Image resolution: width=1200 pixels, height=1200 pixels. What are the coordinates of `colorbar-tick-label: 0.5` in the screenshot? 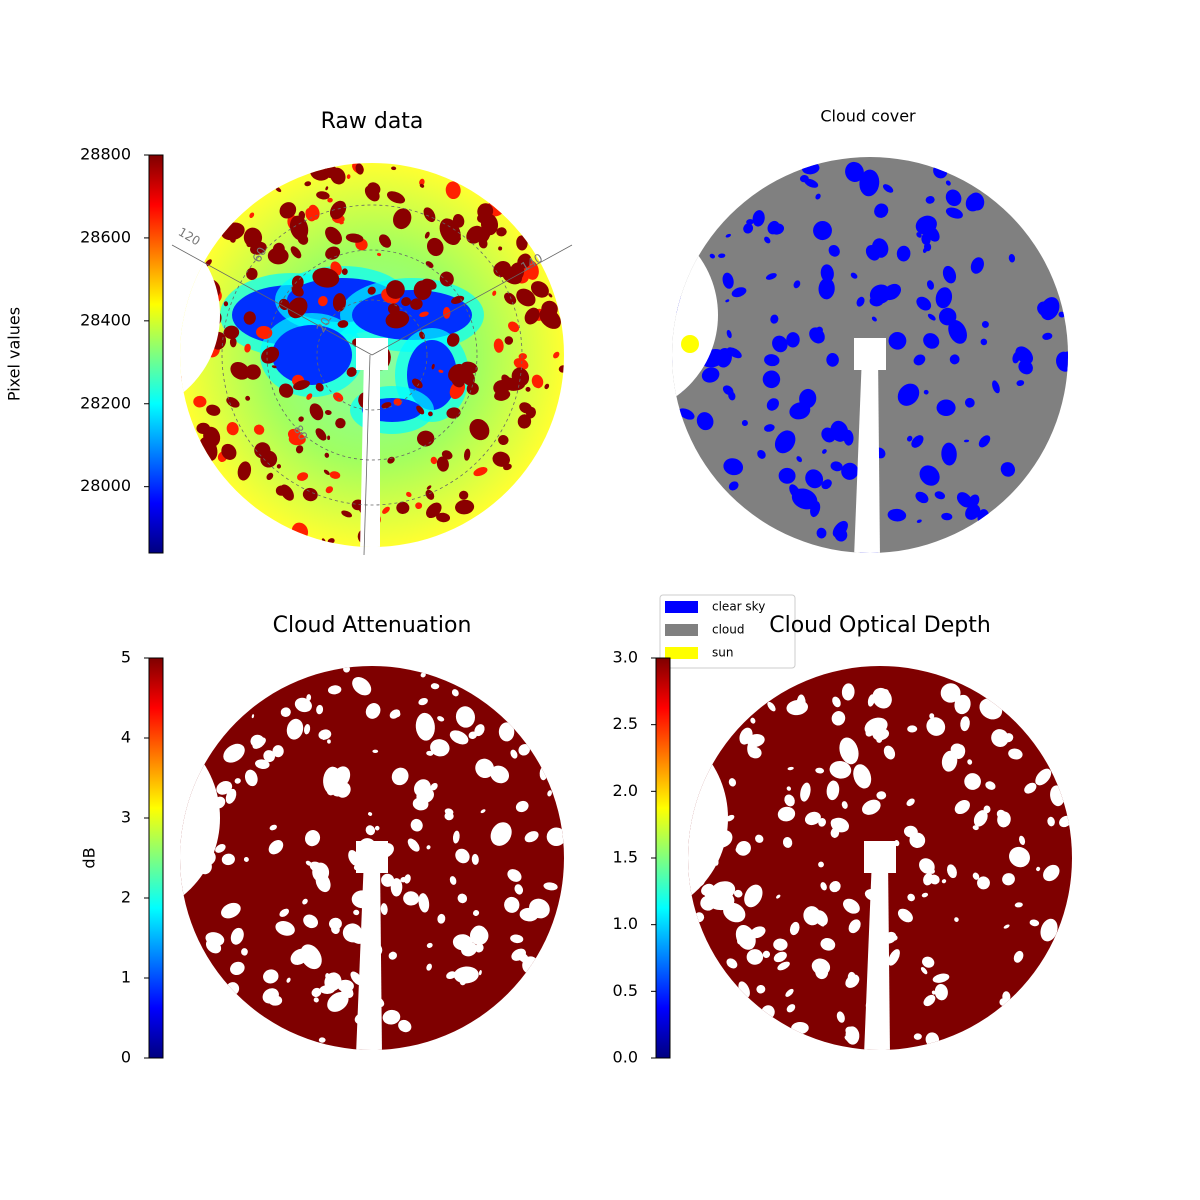 It's located at (625, 990).